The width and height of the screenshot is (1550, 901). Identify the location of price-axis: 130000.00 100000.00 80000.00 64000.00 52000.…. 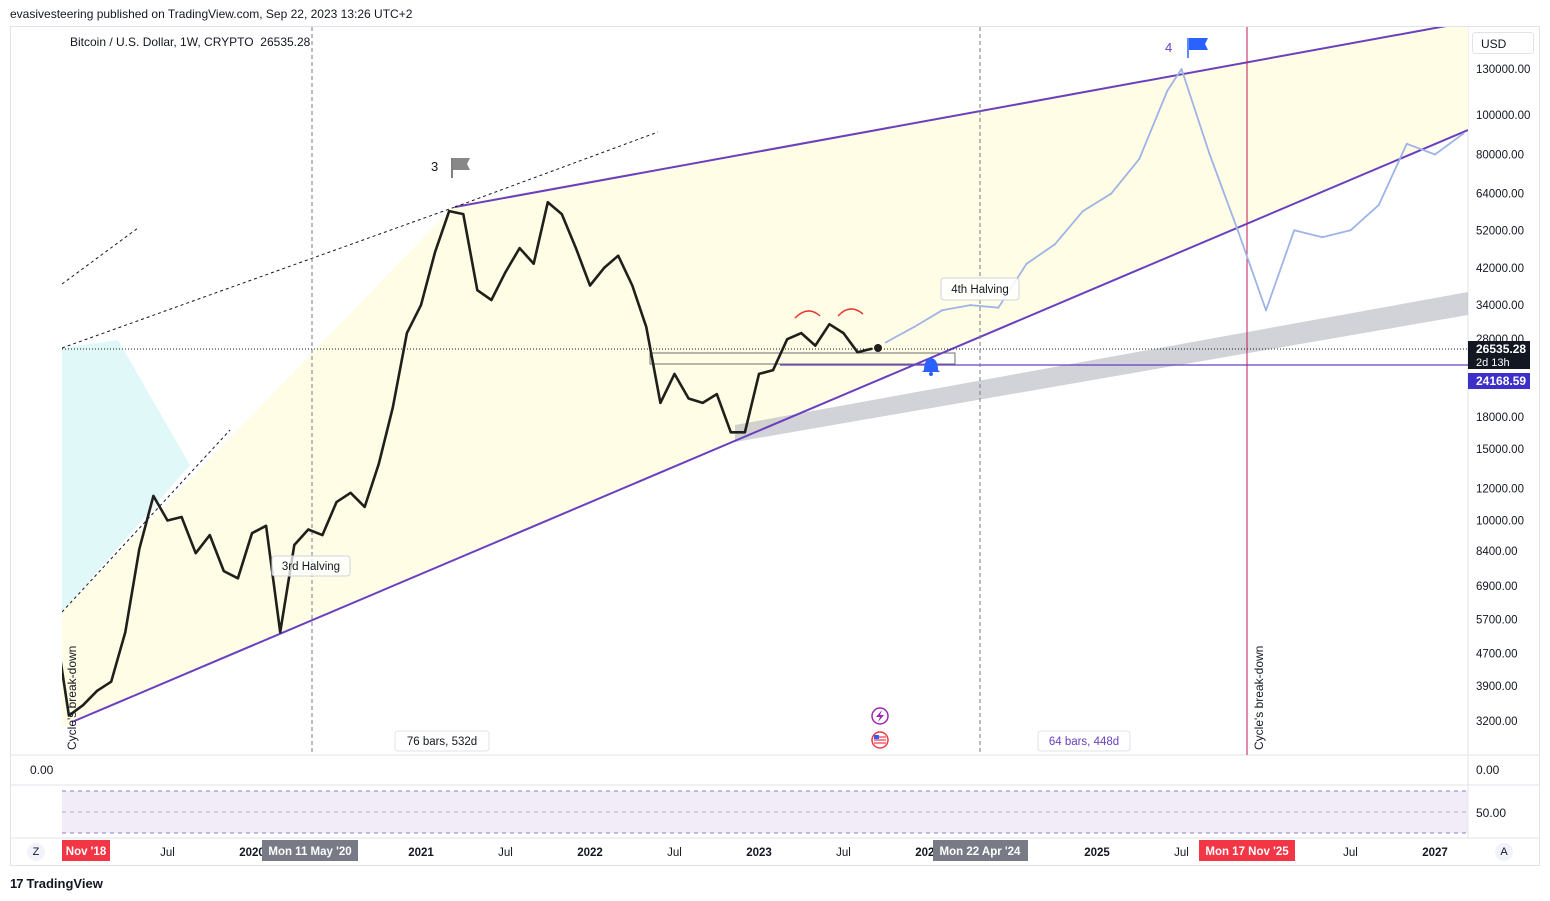
(1503, 396).